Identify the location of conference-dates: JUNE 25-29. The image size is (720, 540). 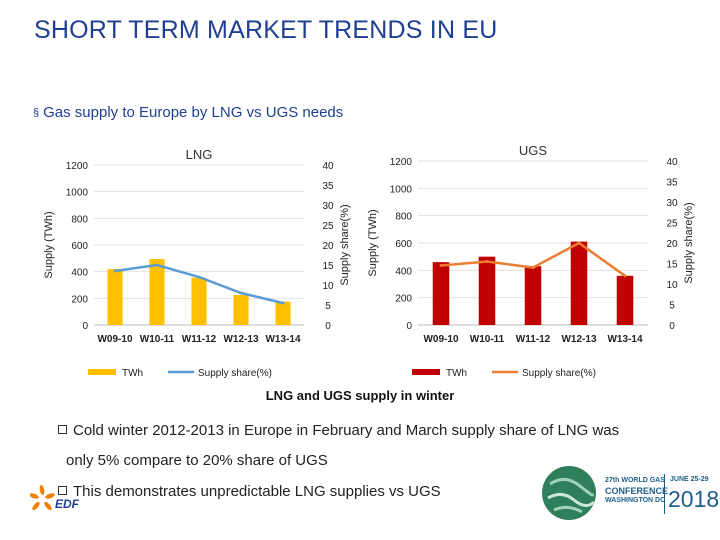
(689, 479).